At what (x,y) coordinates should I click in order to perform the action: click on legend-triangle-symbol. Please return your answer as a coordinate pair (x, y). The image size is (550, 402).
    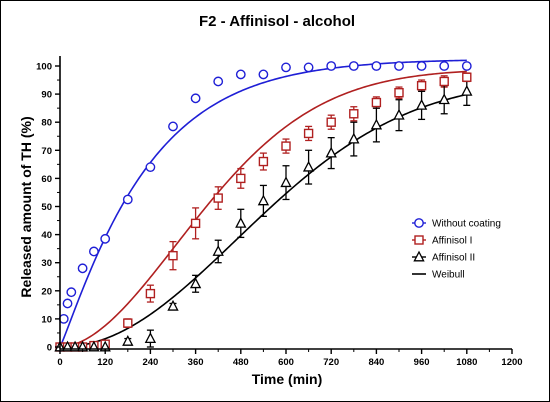
    Looking at the image, I should click on (419, 256).